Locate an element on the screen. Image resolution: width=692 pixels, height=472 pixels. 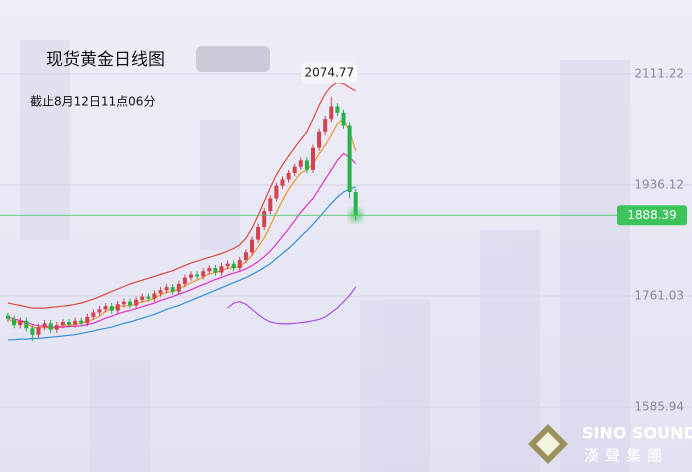
y-tick-label: 2111.22 is located at coordinates (659, 73).